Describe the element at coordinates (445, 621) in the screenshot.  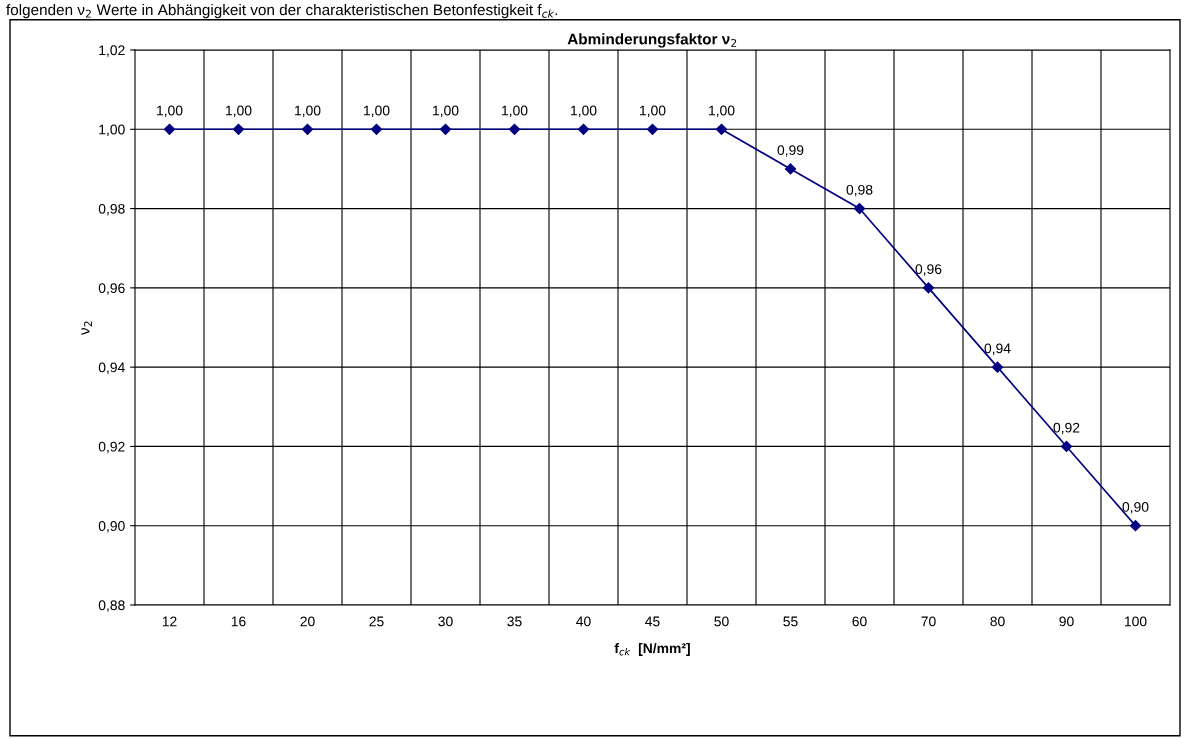
I see `x-tick-label: 30` at that location.